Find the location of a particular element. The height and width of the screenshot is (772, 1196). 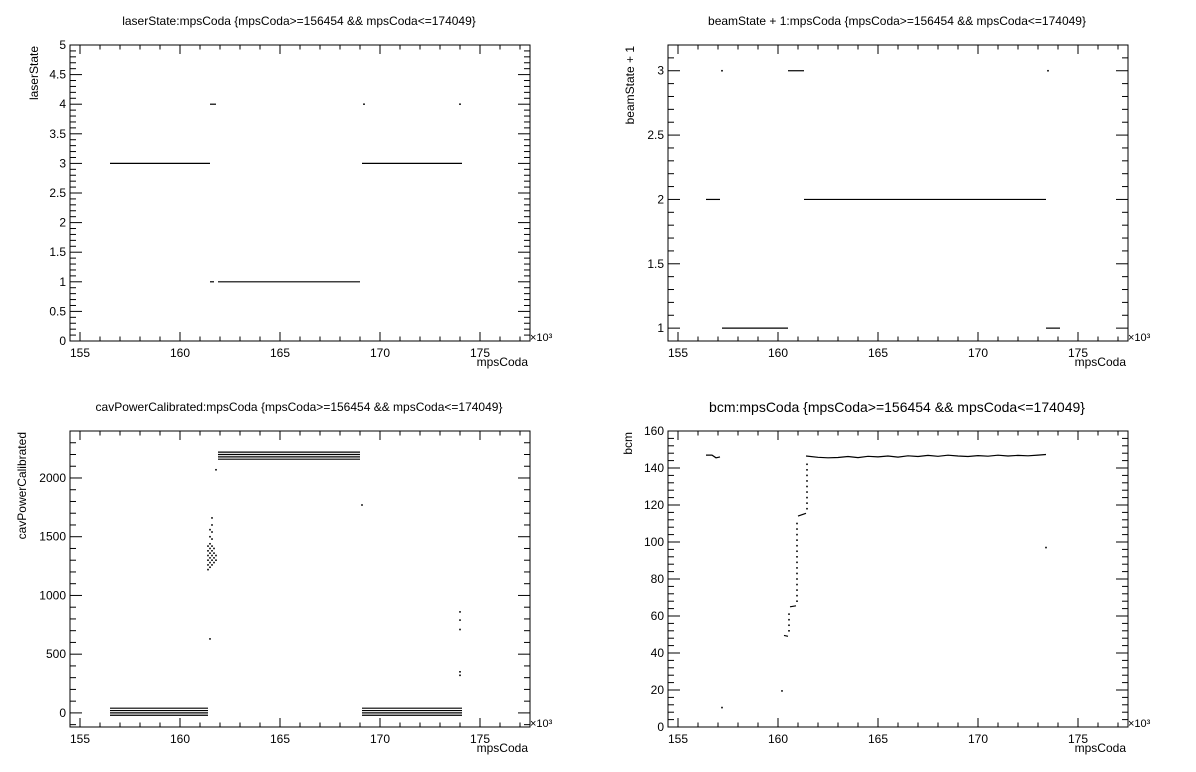

y-tick-label: 120 is located at coordinates (654, 505).